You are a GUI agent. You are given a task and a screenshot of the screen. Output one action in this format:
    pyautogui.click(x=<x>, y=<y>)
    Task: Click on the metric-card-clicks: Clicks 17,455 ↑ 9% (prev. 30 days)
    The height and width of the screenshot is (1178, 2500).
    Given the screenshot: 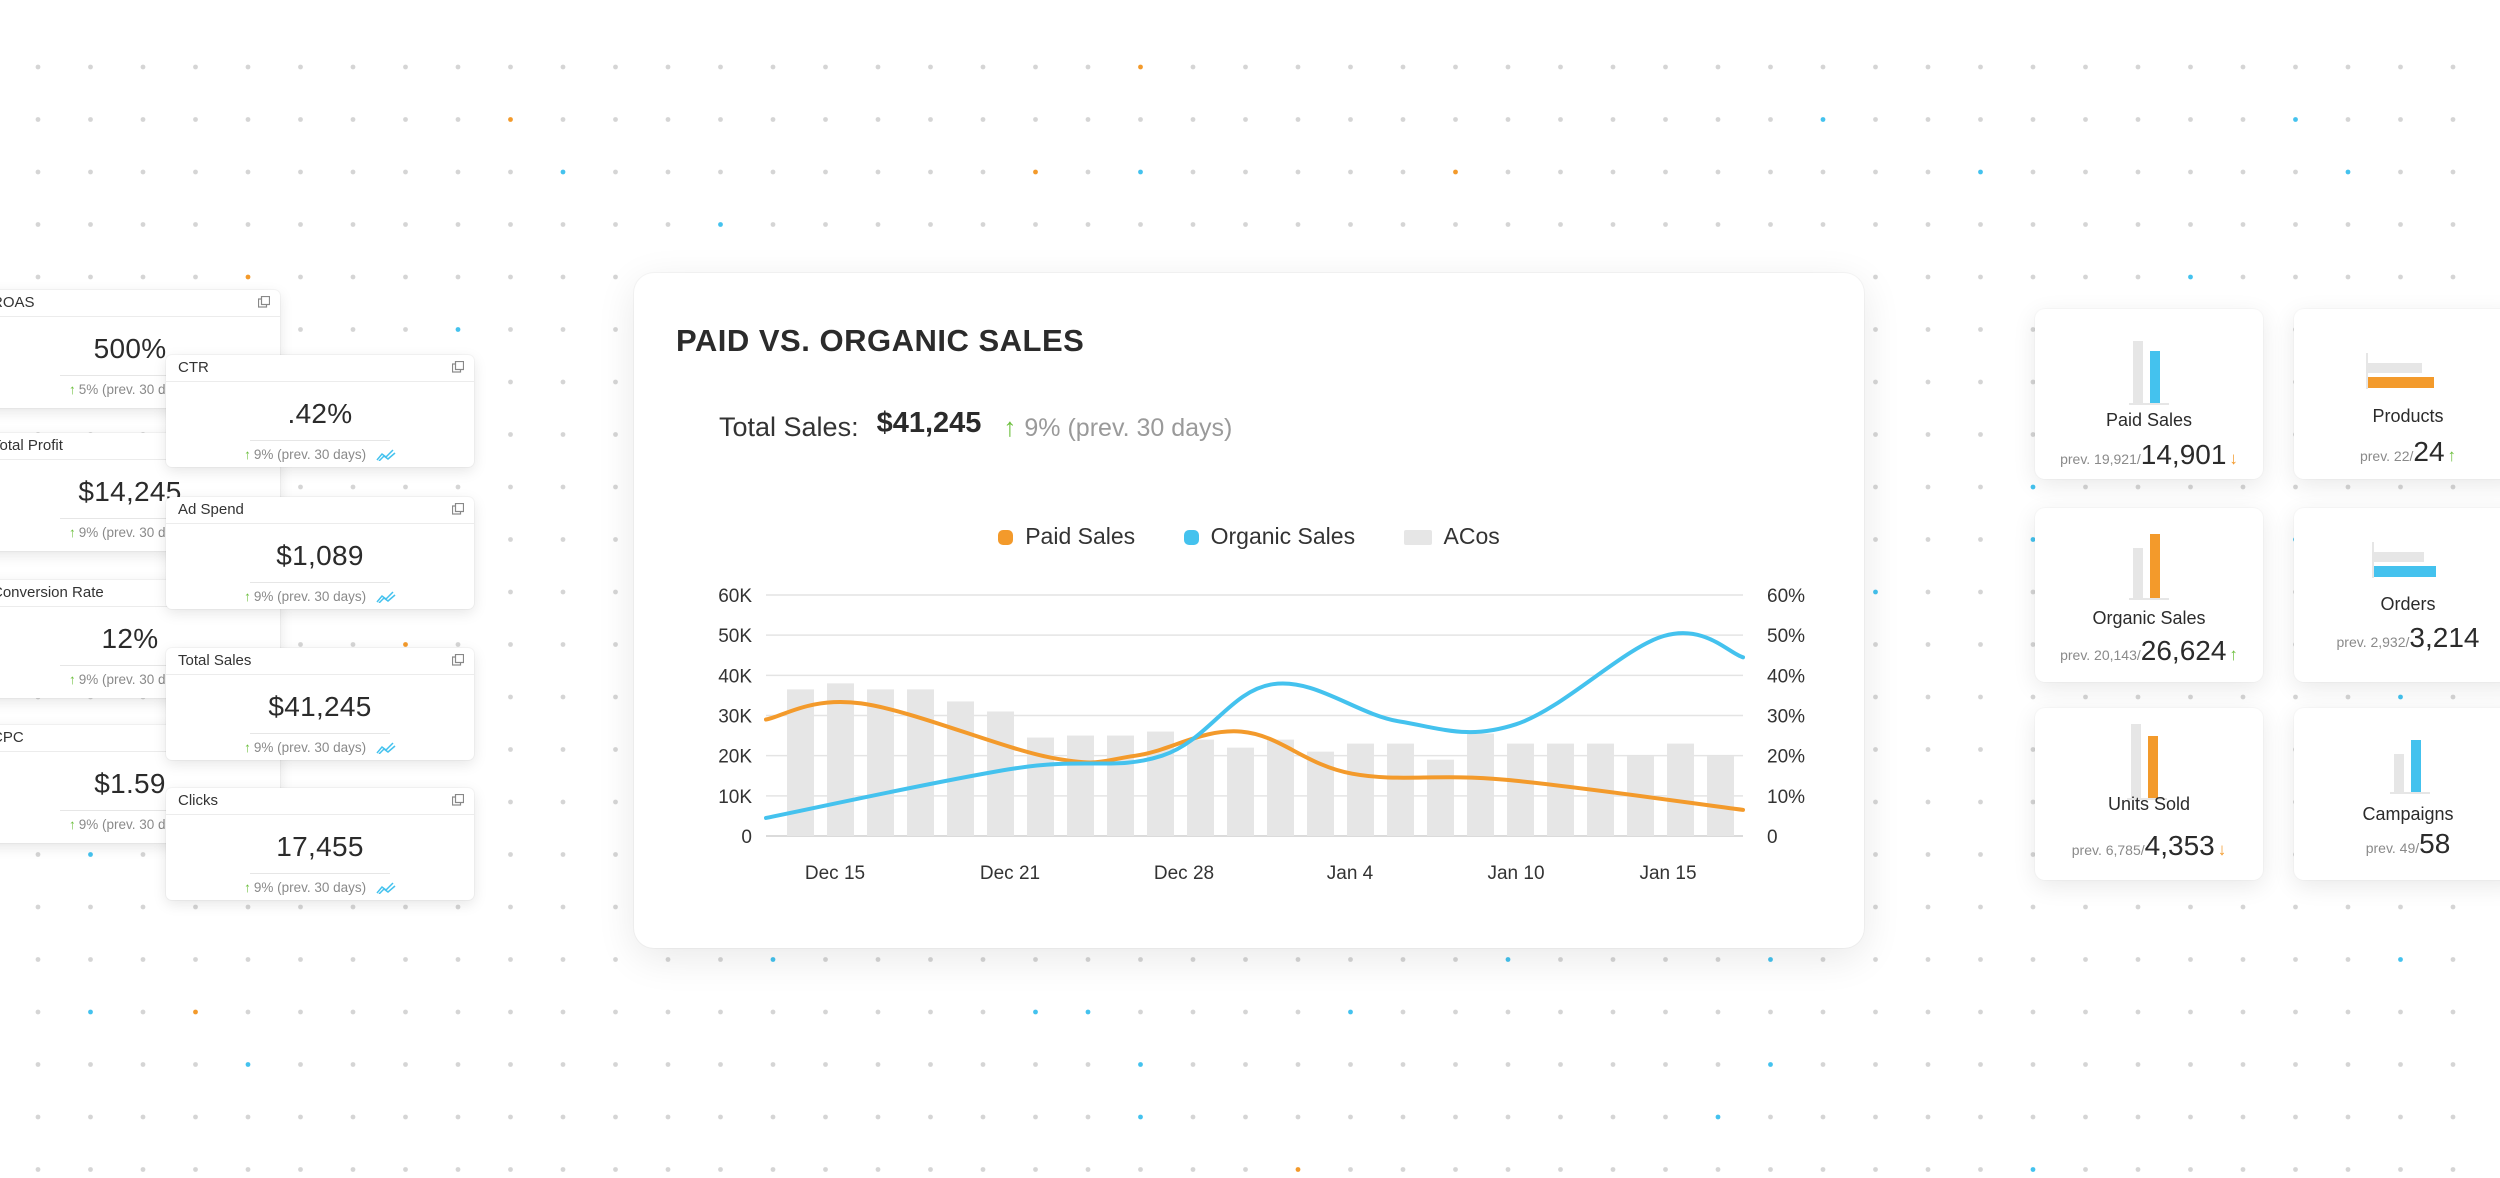 What is the action you would take?
    pyautogui.click(x=320, y=844)
    